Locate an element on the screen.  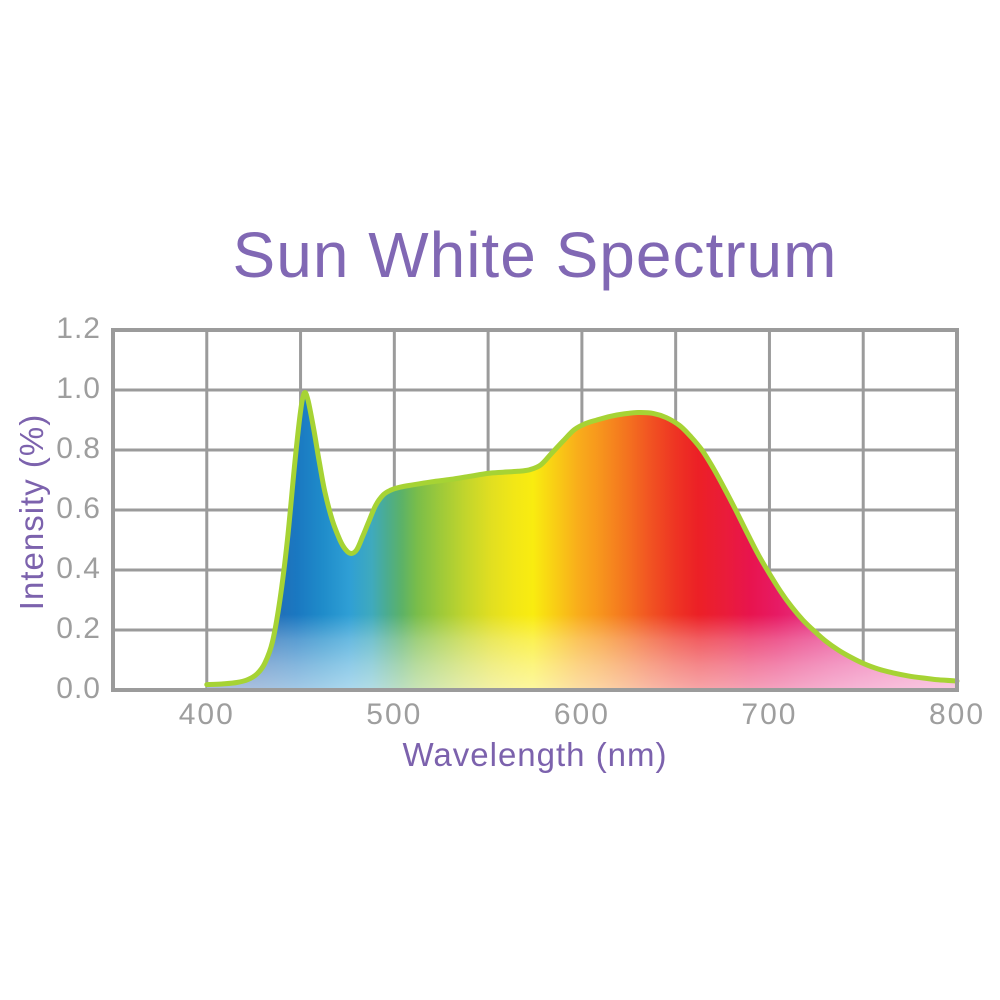
x-tick-label: 800 is located at coordinates (957, 714).